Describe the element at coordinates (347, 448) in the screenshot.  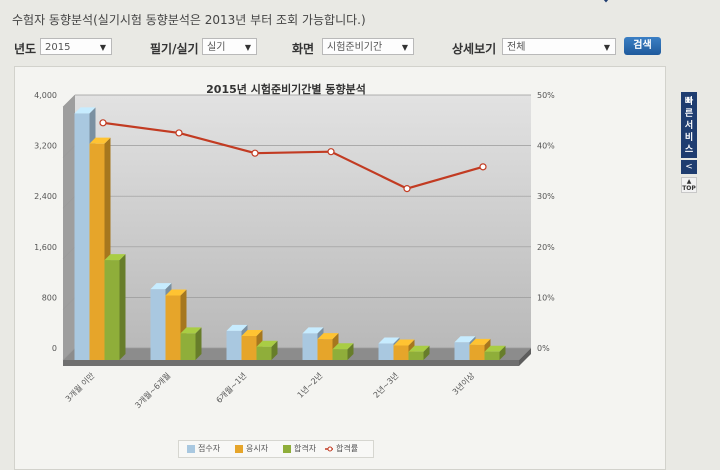
I see `legend-label-pass-rate: 합격률` at that location.